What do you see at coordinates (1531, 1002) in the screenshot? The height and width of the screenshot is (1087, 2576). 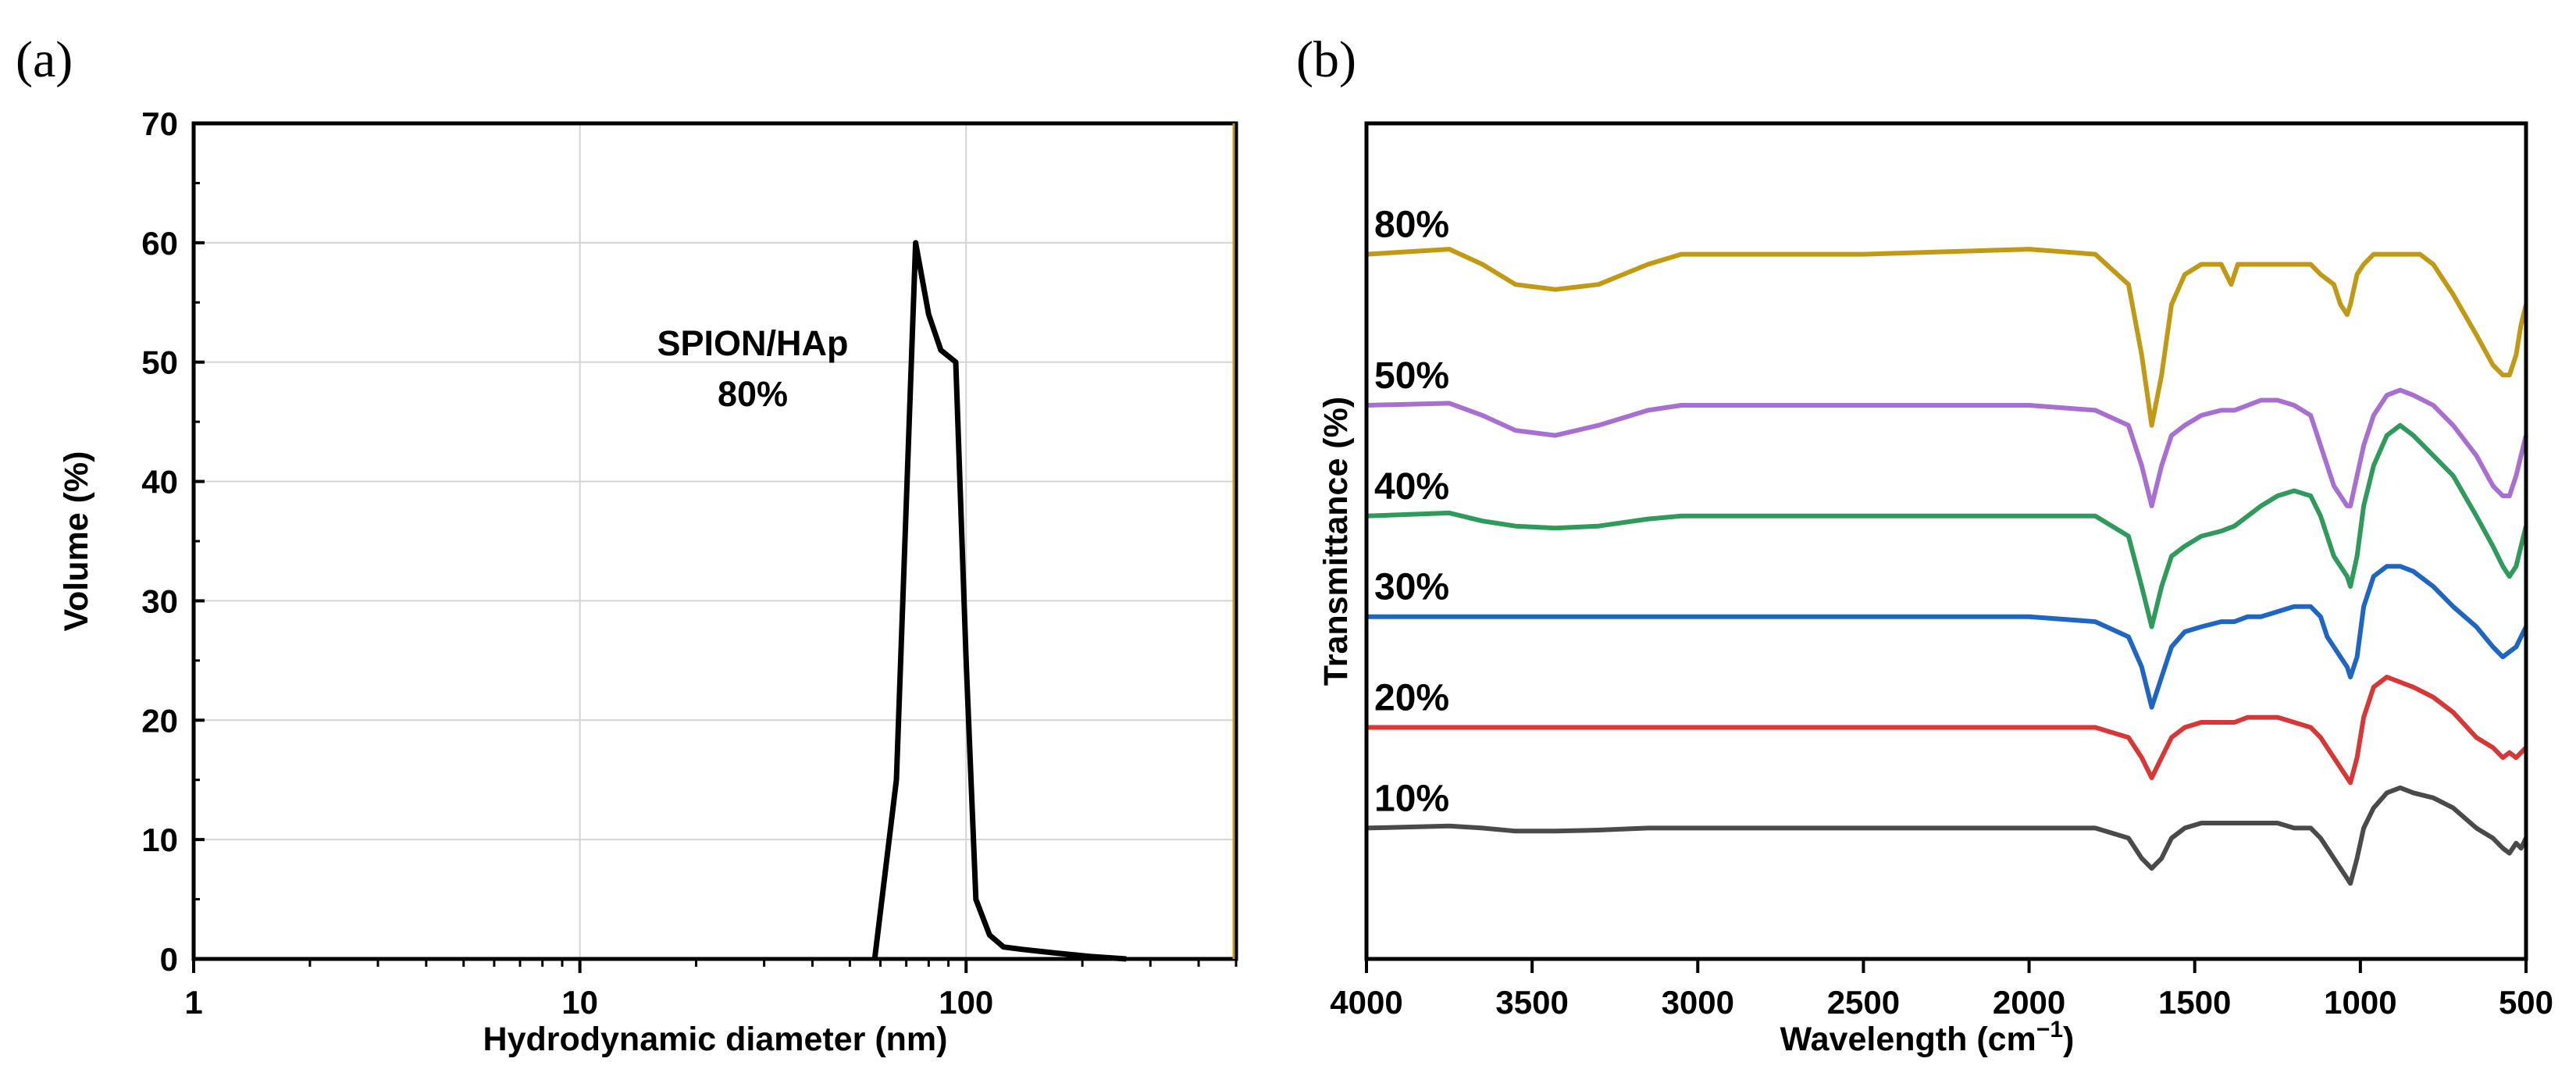 I see `b-xtick-label-3500: 3500` at bounding box center [1531, 1002].